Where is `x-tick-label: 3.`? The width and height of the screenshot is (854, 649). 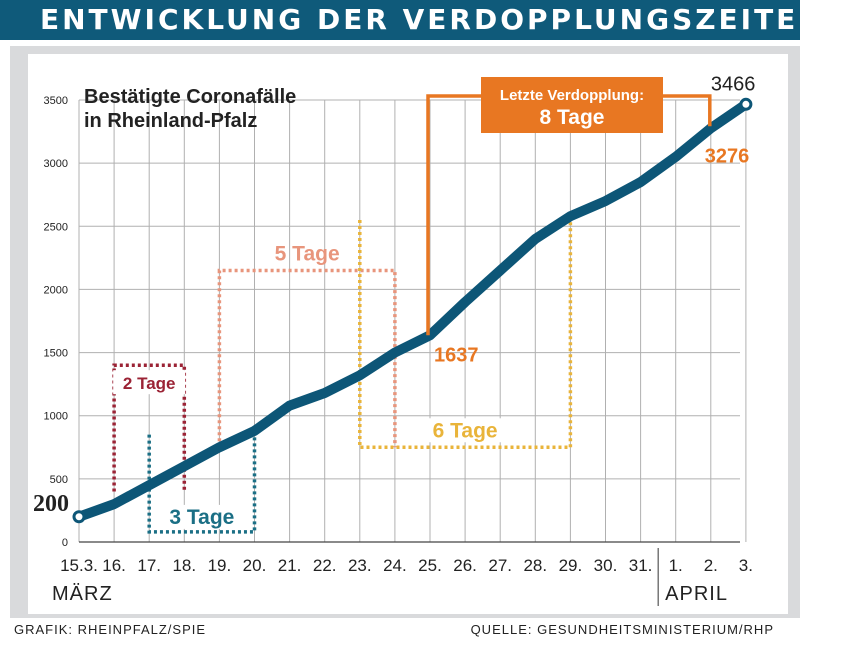 x-tick-label: 3. is located at coordinates (746, 565).